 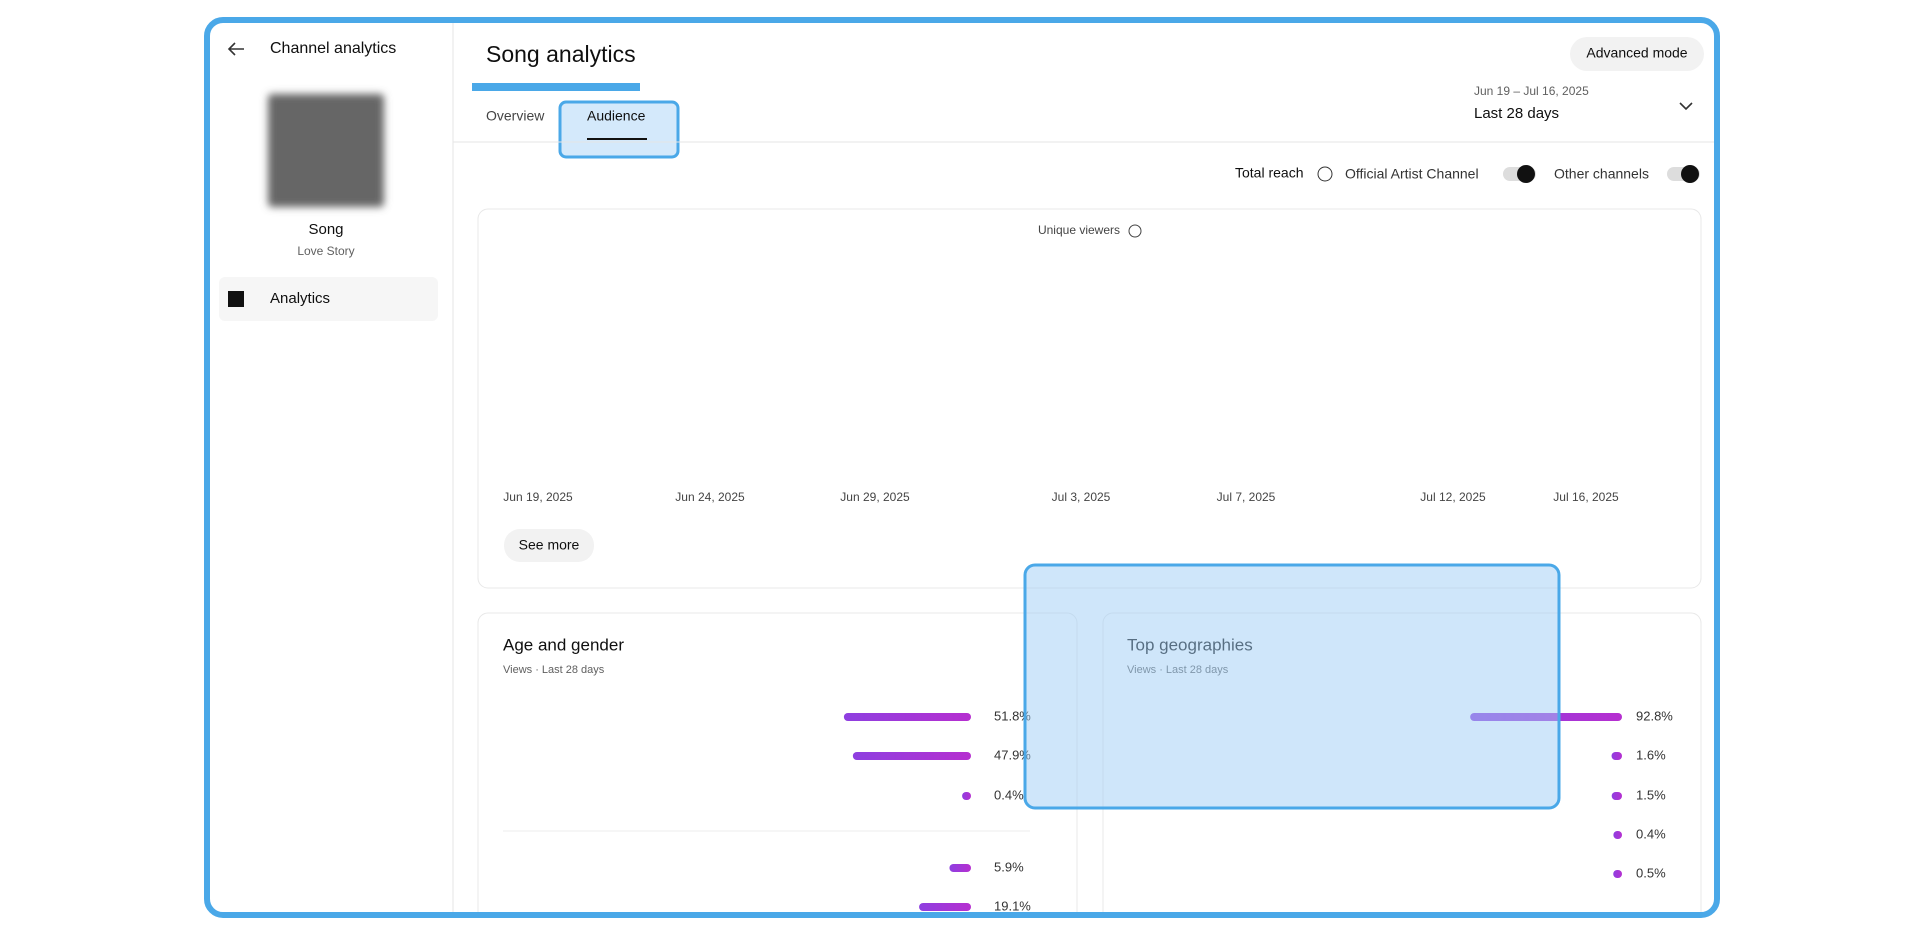 What do you see at coordinates (563, 644) in the screenshot?
I see `age-title: Age and gender` at bounding box center [563, 644].